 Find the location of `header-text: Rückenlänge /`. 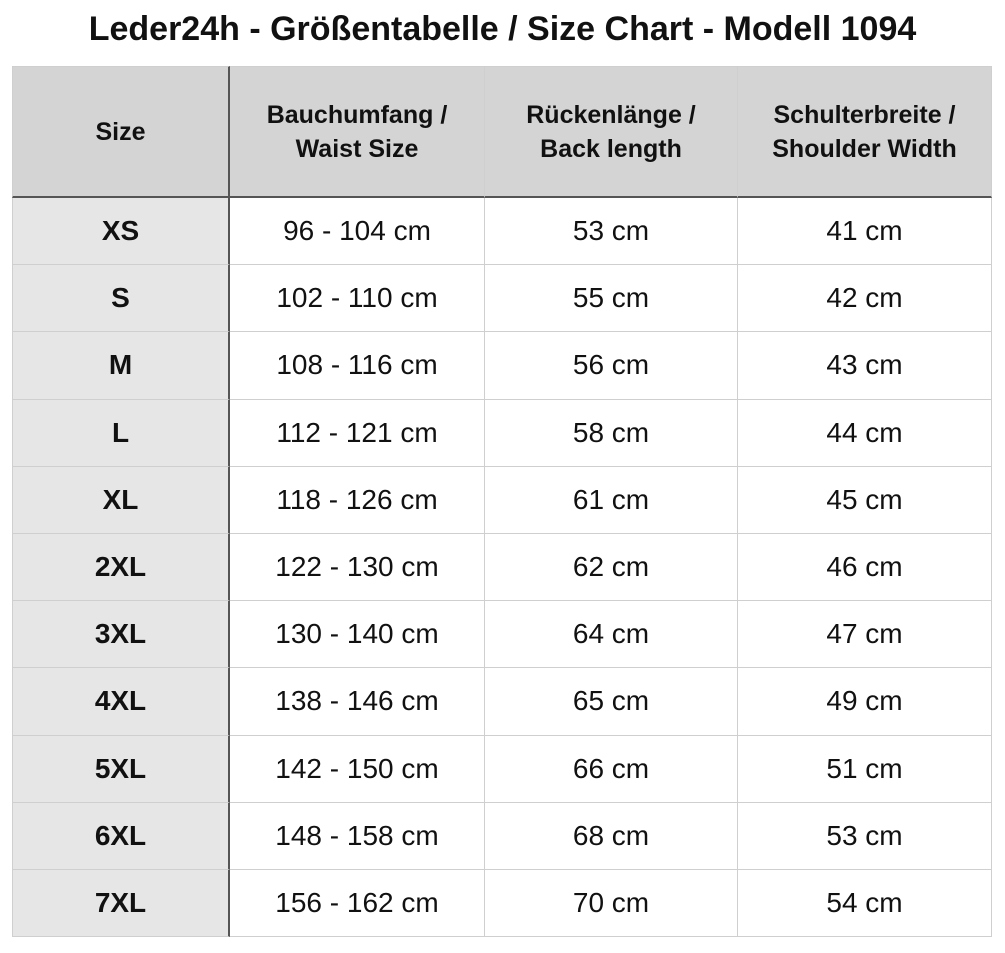

header-text: Rückenlänge / is located at coordinates (611, 114).